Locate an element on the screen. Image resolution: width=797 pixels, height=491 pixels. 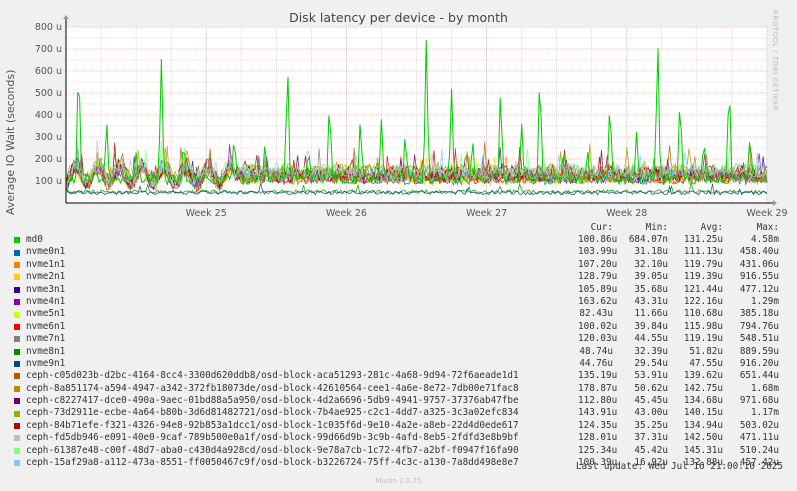
legend-max: 794.76u is located at coordinates (759, 326).